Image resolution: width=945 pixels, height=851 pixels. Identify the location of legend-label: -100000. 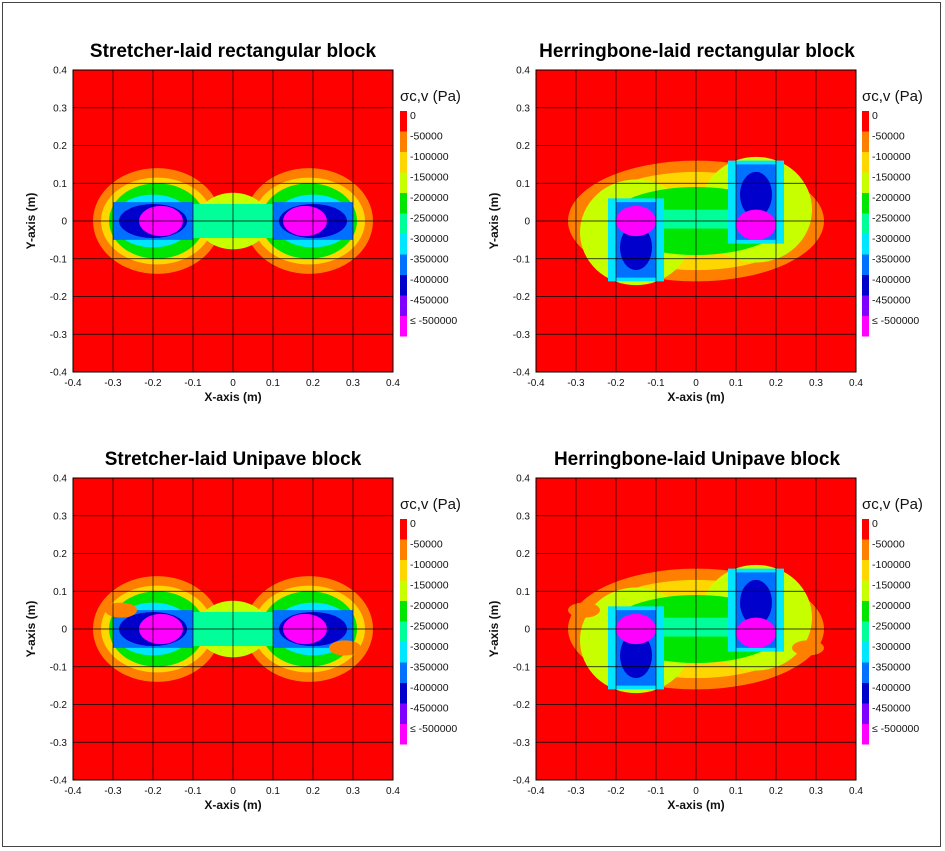
(891, 157).